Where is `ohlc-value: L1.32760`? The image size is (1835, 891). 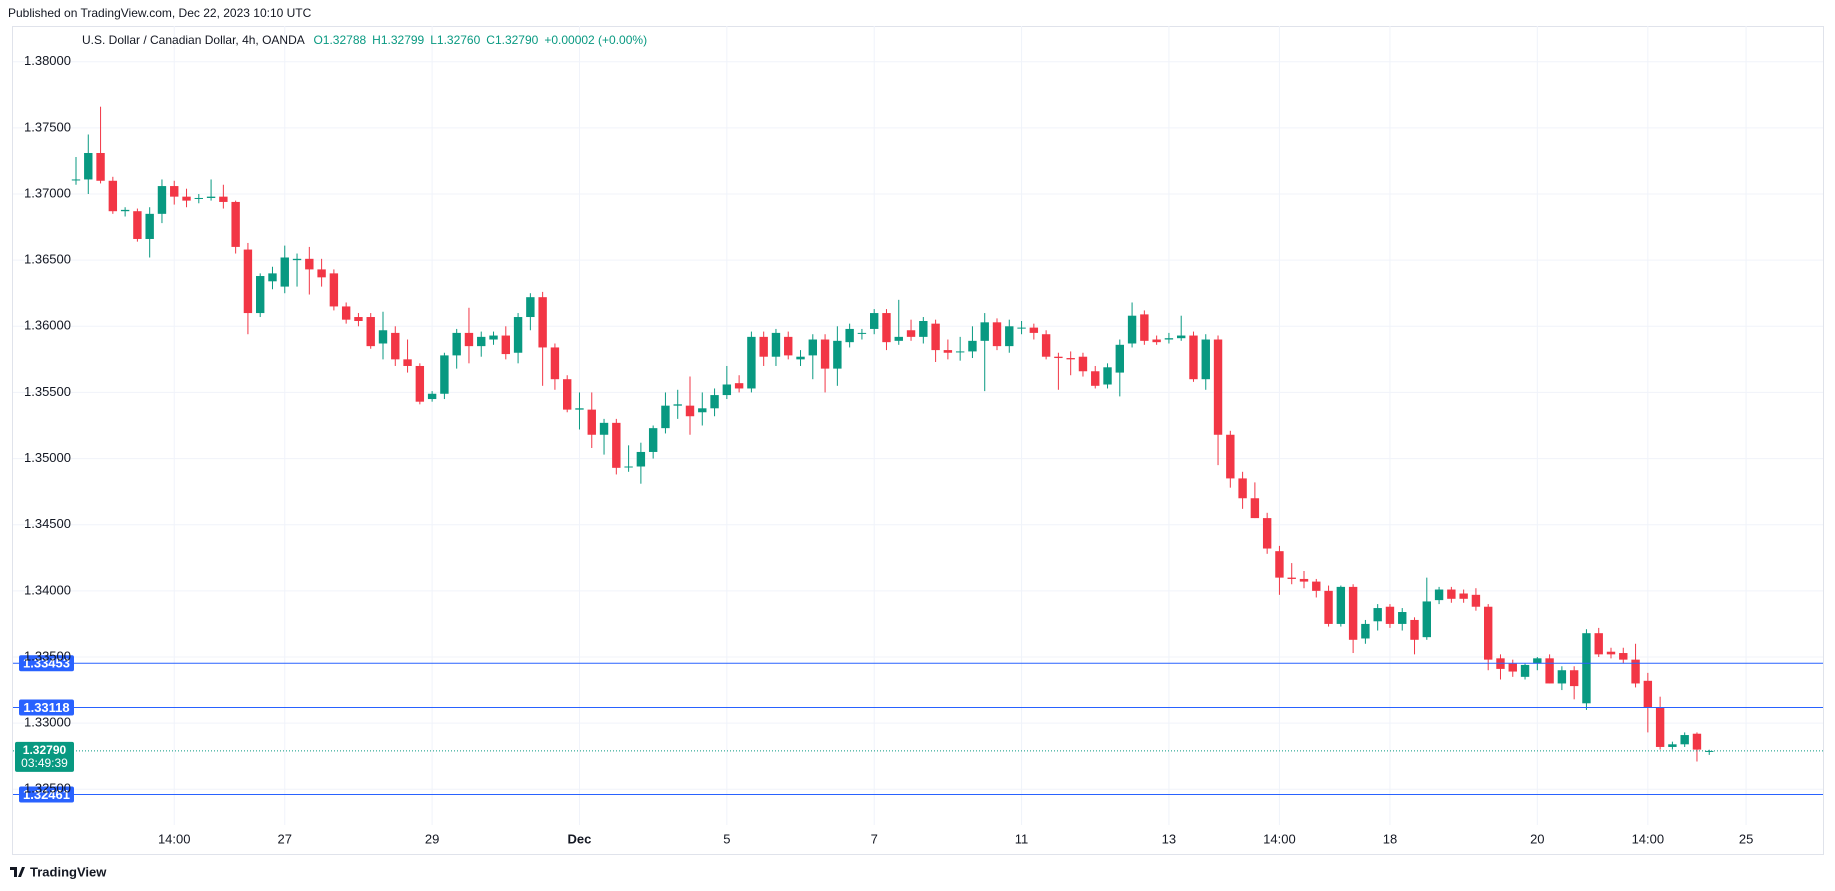 ohlc-value: L1.32760 is located at coordinates (455, 40).